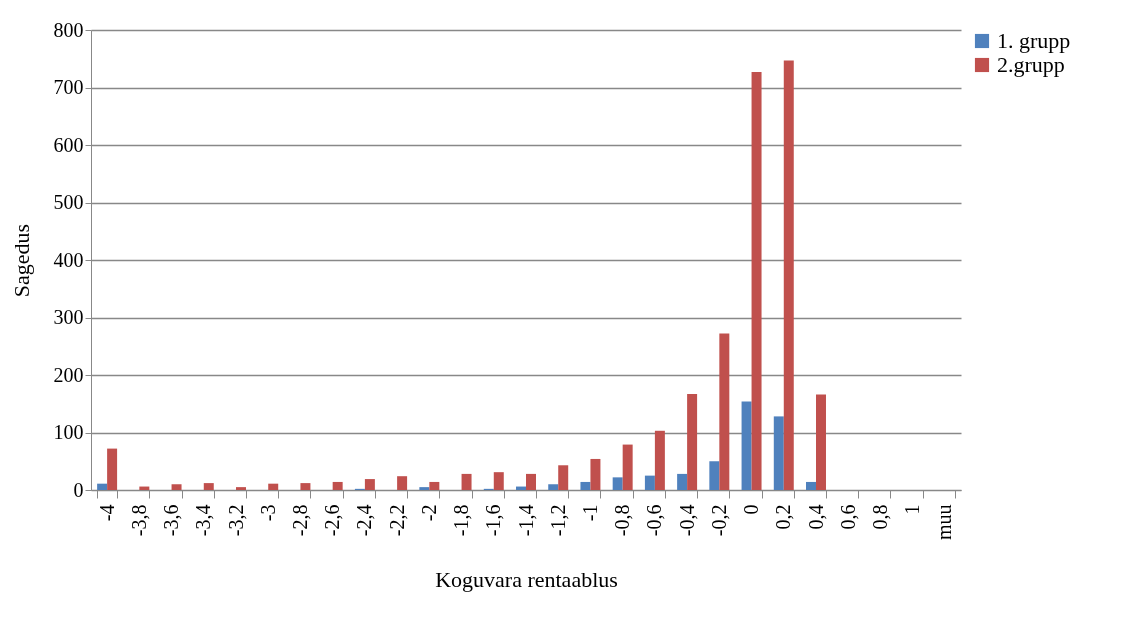 The height and width of the screenshot is (620, 1138). I want to click on x-tick-label: -2,6, so click(332, 520).